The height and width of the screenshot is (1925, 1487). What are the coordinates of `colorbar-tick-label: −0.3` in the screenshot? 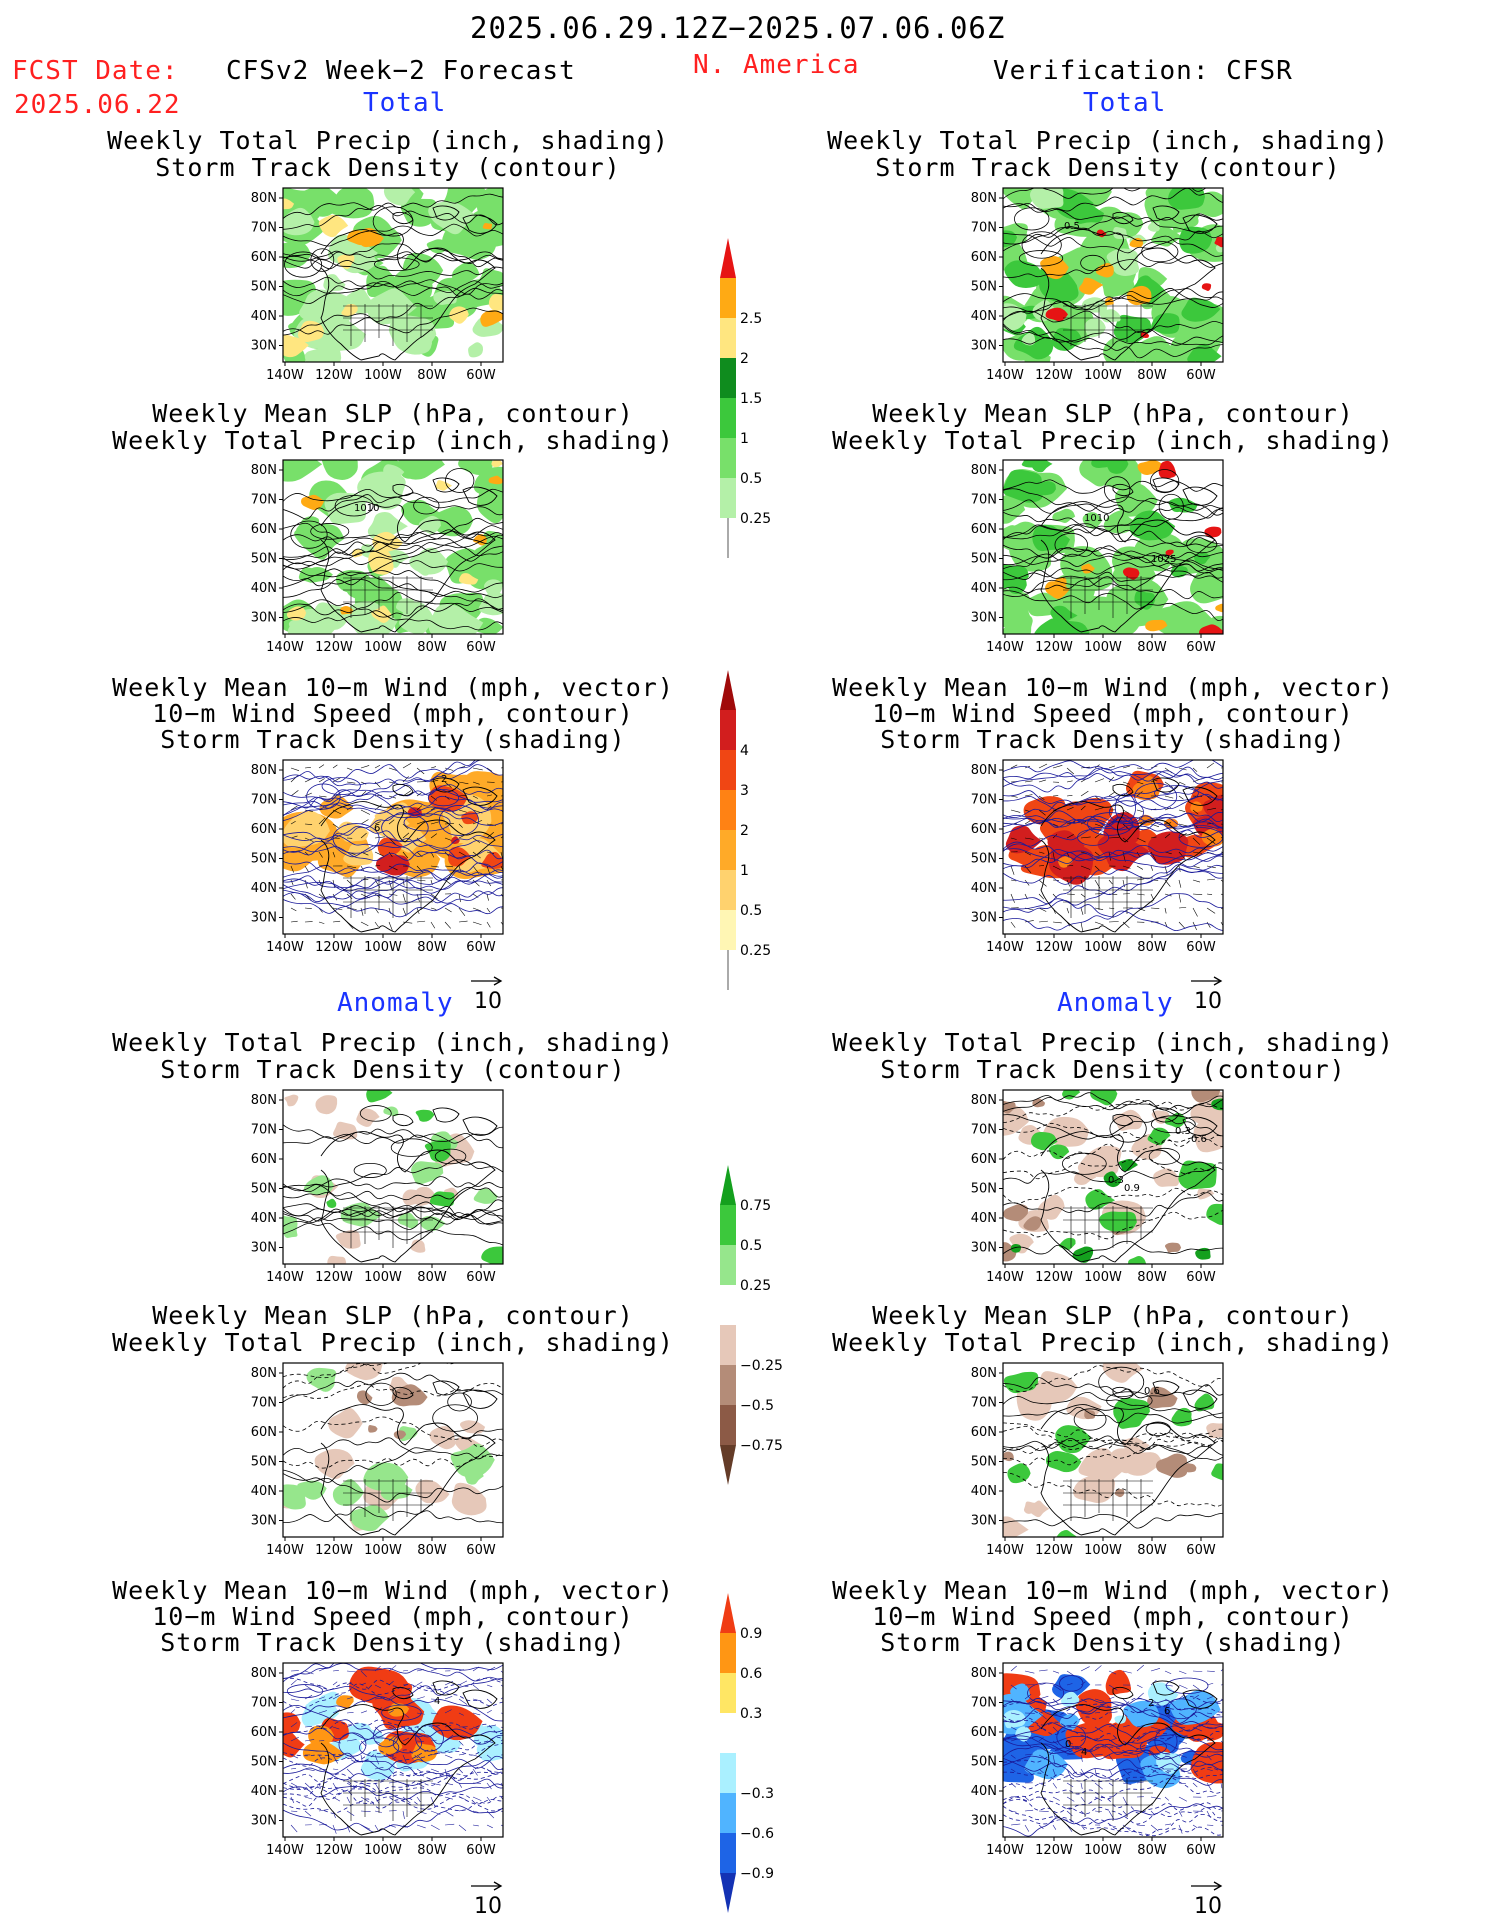 It's located at (757, 1794).